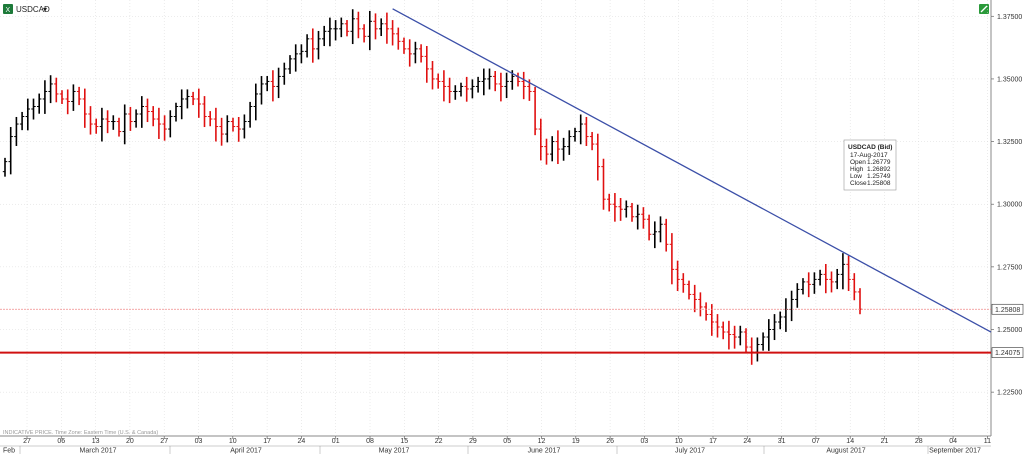 The image size is (1024, 459). Describe the element at coordinates (919, 441) in the screenshot. I see `x-day-label: 28` at that location.